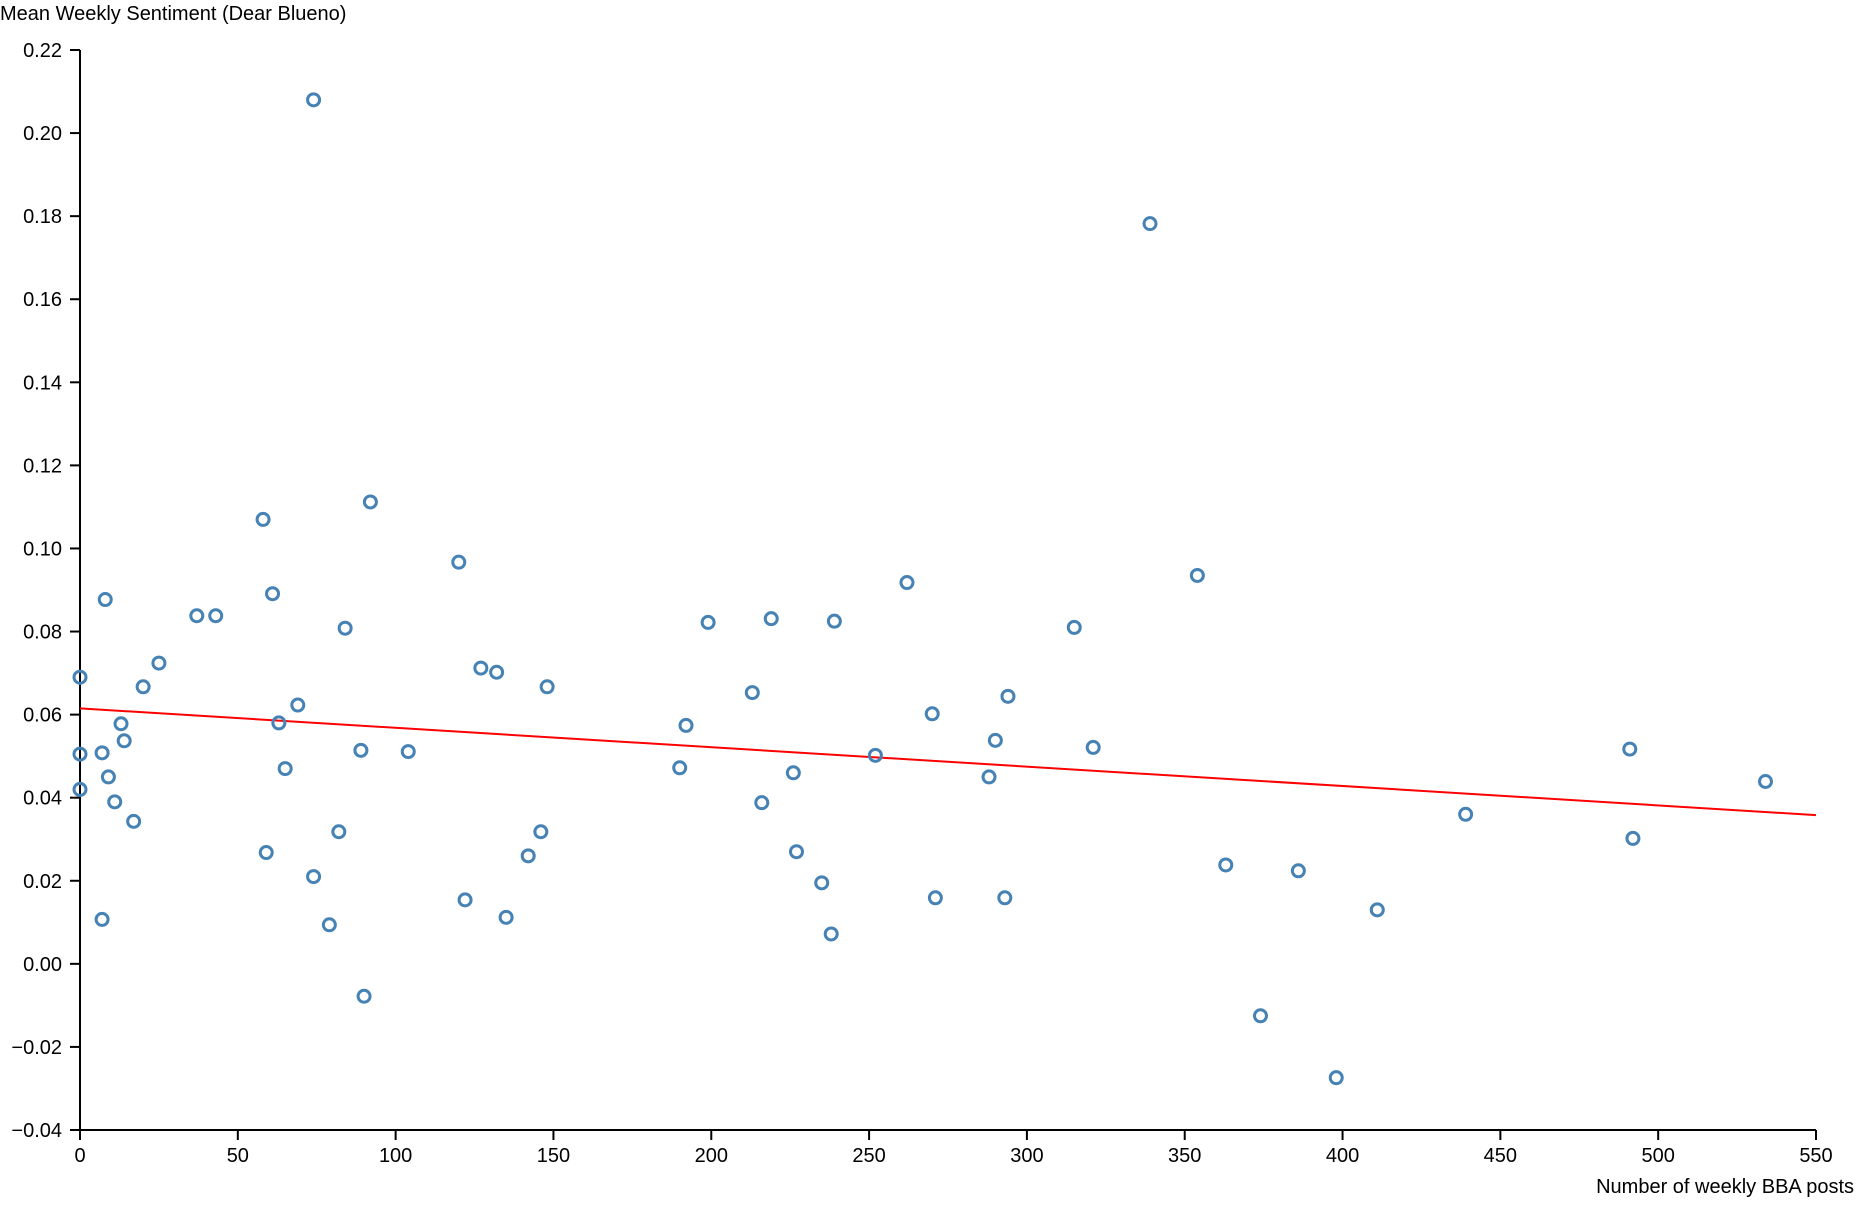  What do you see at coordinates (1657, 1156) in the screenshot?
I see `x-tick-label: 500` at bounding box center [1657, 1156].